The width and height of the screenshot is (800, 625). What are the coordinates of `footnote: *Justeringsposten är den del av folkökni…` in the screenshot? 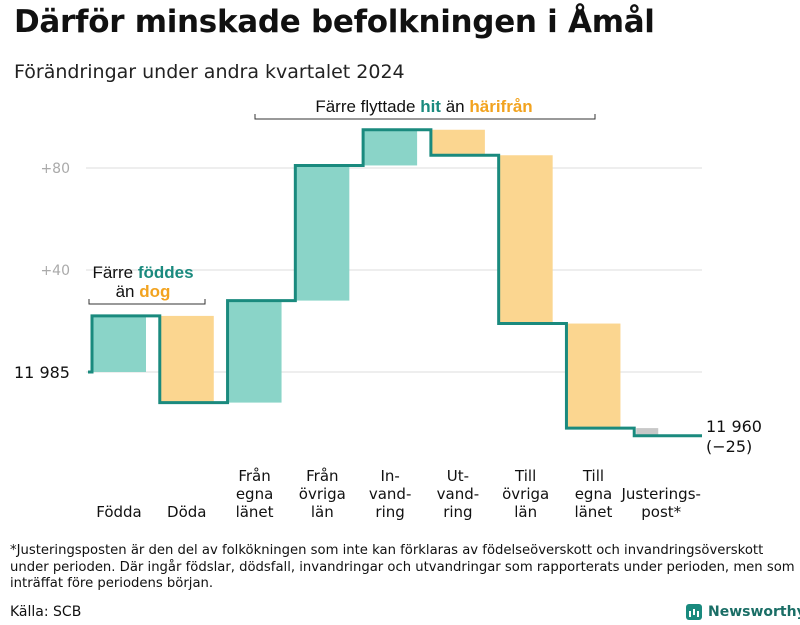 It's located at (402, 567).